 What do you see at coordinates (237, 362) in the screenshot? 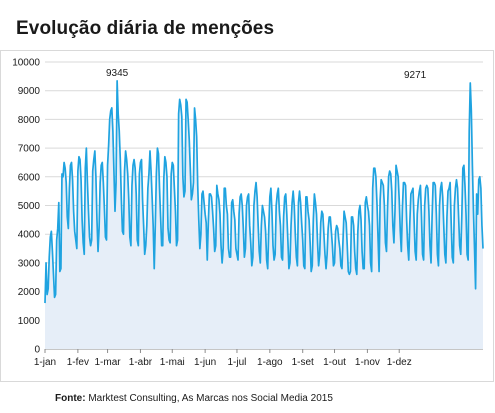
I see `x-tick-label: 1-jul` at bounding box center [237, 362].